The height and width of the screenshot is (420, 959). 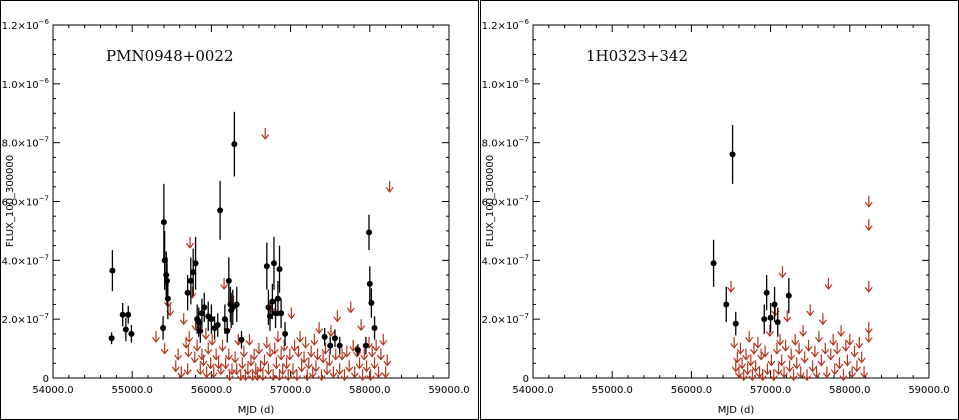 What do you see at coordinates (25, 260) in the screenshot?
I see `y-tick-label: 4.0×10⁻⁷` at bounding box center [25, 260].